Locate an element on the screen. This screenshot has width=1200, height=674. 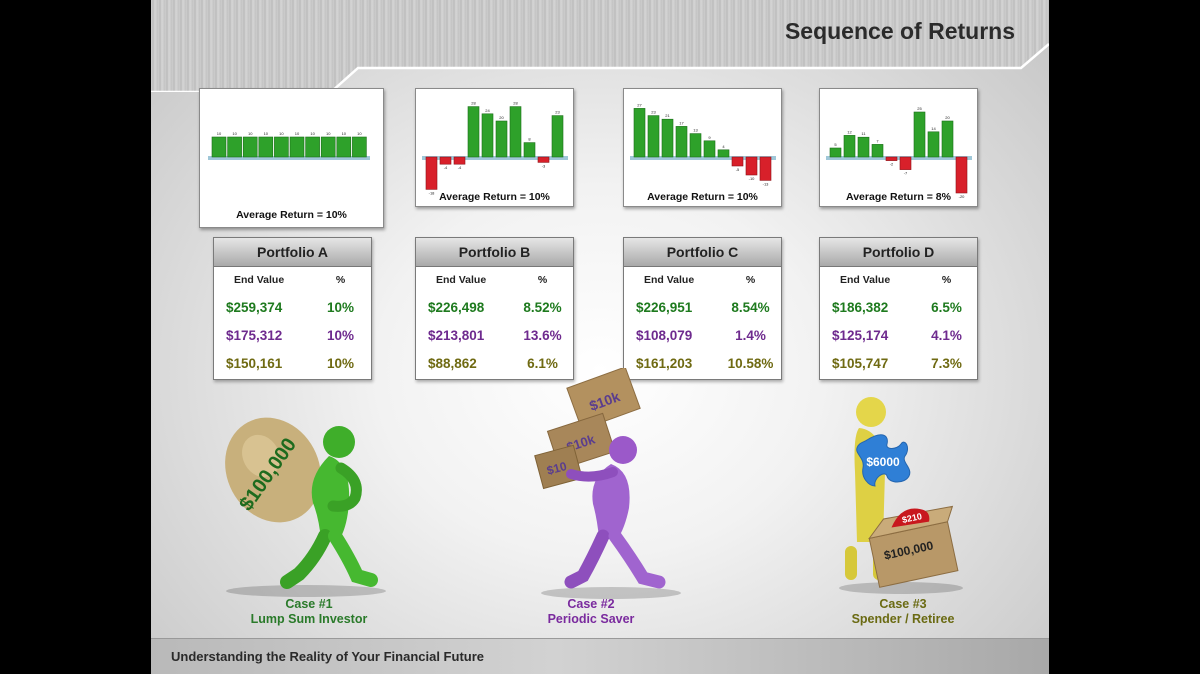
portfolio-title: Portfolio B is located at coordinates (494, 252).